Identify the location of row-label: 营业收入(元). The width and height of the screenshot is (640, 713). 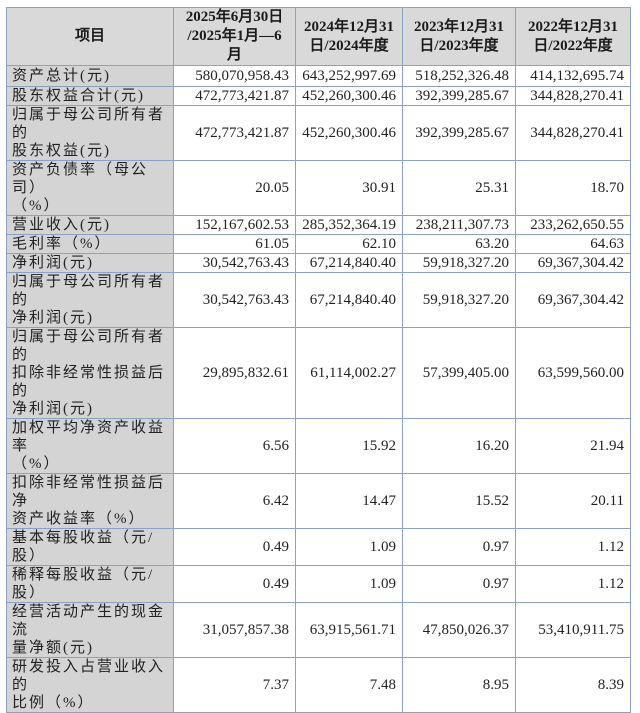
(90, 225).